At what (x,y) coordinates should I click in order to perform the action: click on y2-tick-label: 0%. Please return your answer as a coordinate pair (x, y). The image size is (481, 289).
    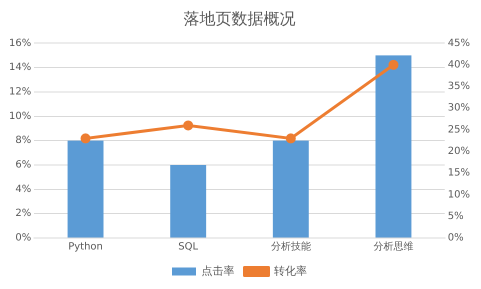
    Looking at the image, I should click on (456, 238).